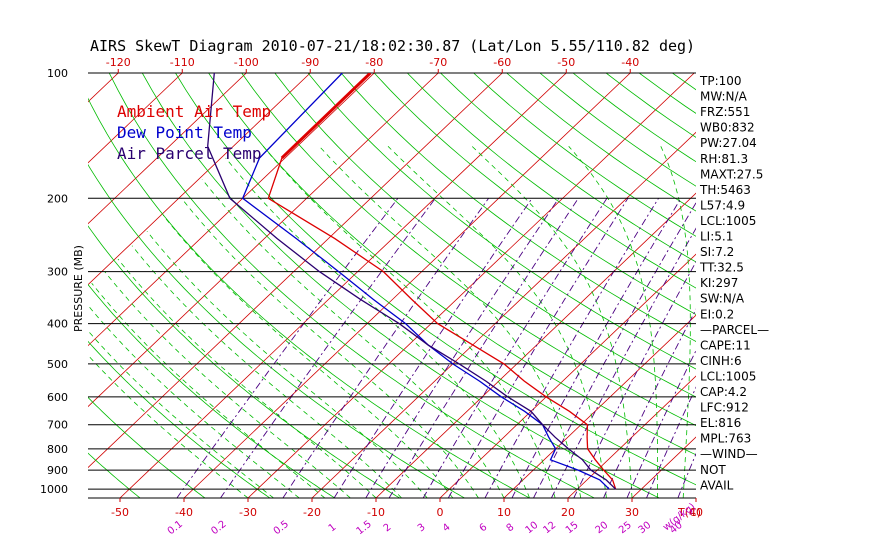  I want to click on pressure-tick-label: 600, so click(57, 397).